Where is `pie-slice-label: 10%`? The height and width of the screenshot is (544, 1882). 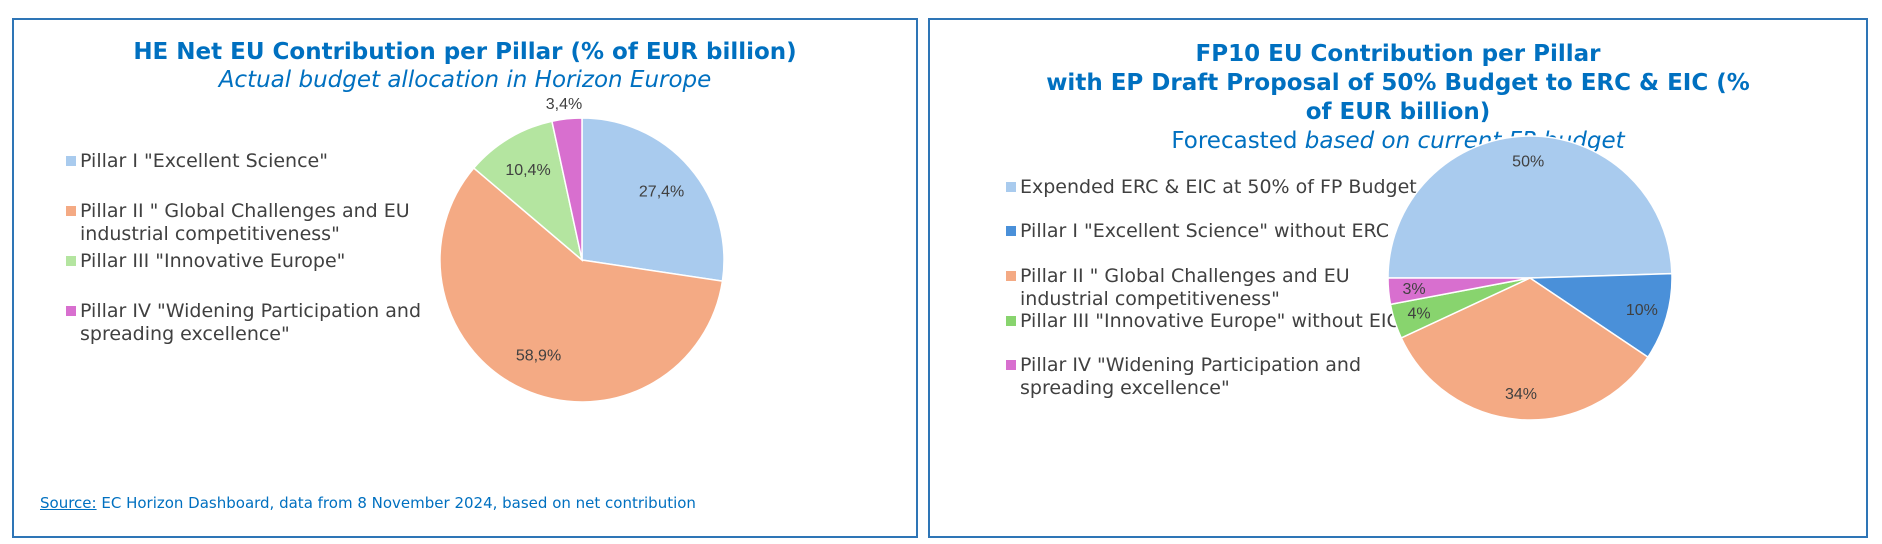 pie-slice-label: 10% is located at coordinates (1642, 310).